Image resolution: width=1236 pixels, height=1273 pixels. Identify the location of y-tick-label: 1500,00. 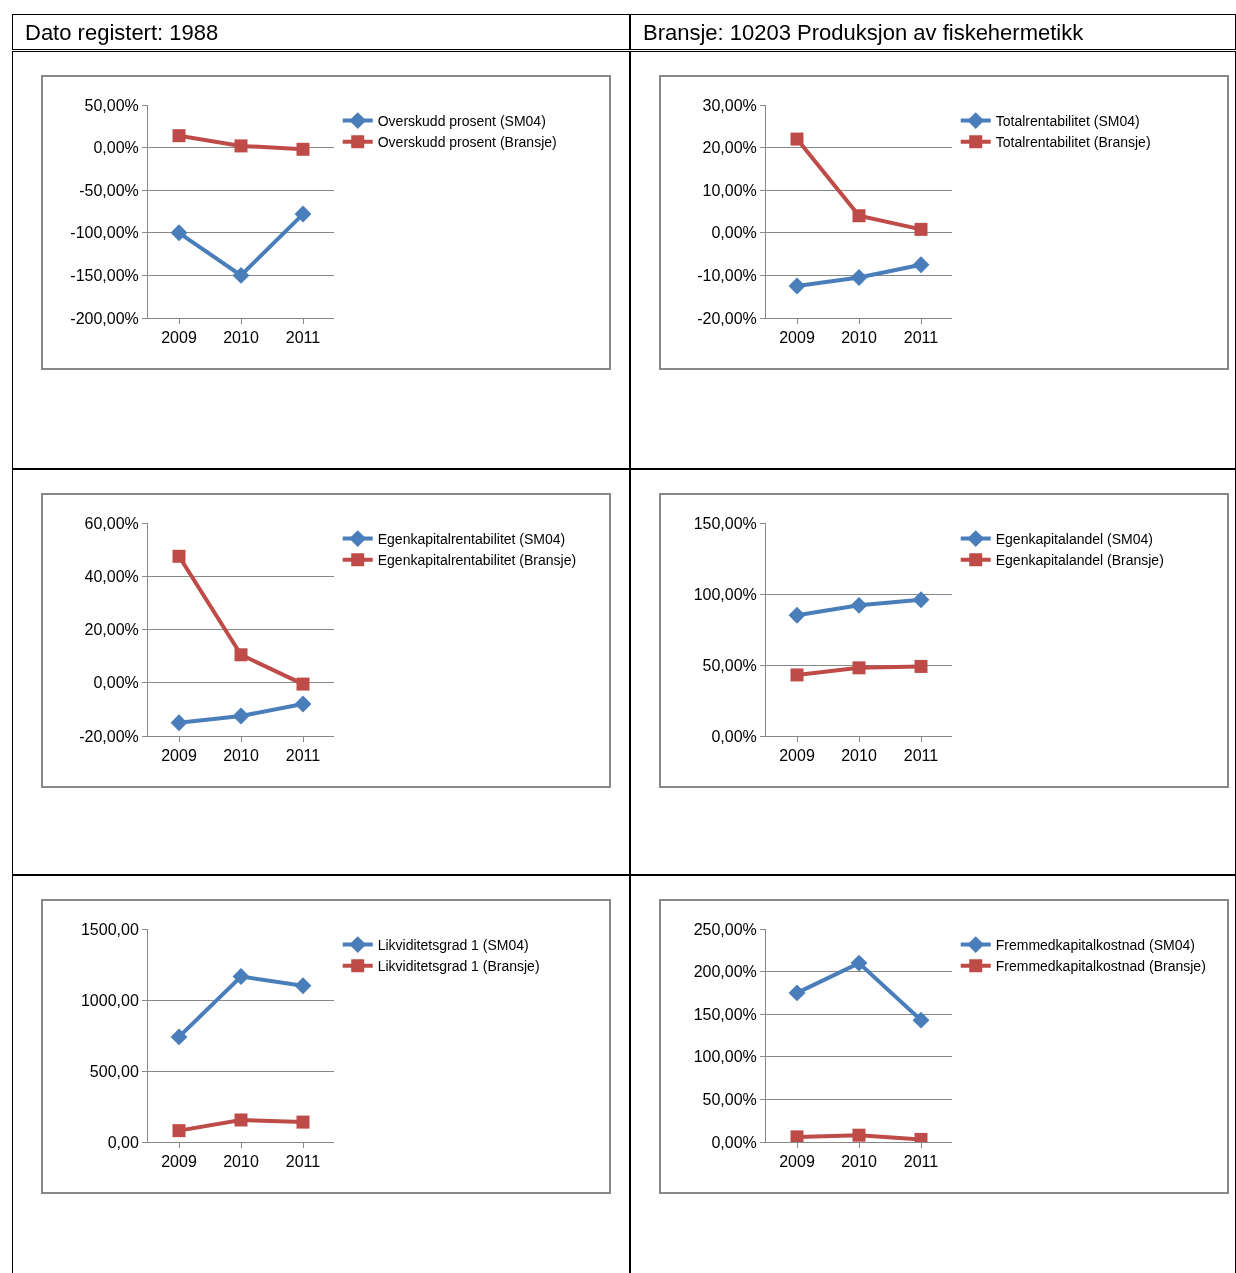
(109, 929).